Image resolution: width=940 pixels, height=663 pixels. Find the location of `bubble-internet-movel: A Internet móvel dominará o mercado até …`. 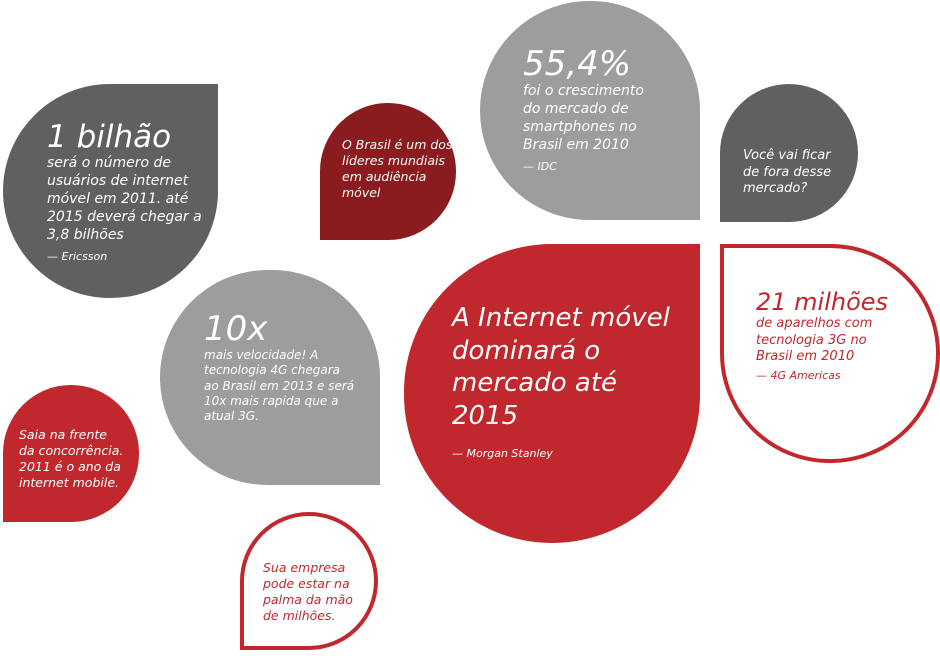

bubble-internet-movel: A Internet móvel dominará o mercado até … is located at coordinates (552, 393).